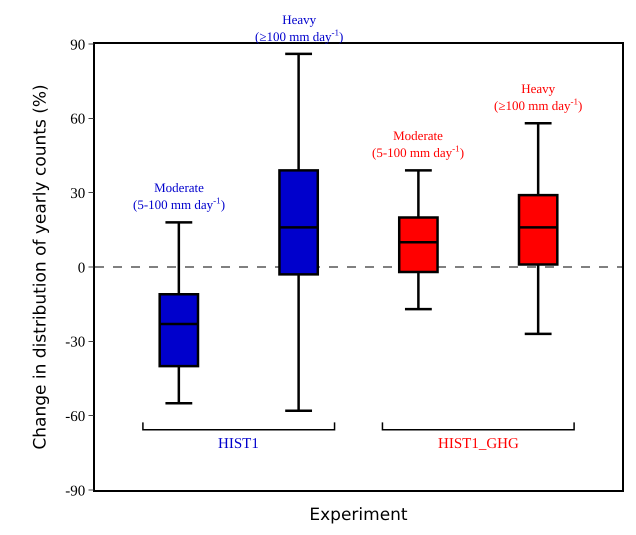 Image resolution: width=636 pixels, height=535 pixels. I want to click on text: HIST1_GHG, so click(478, 444).